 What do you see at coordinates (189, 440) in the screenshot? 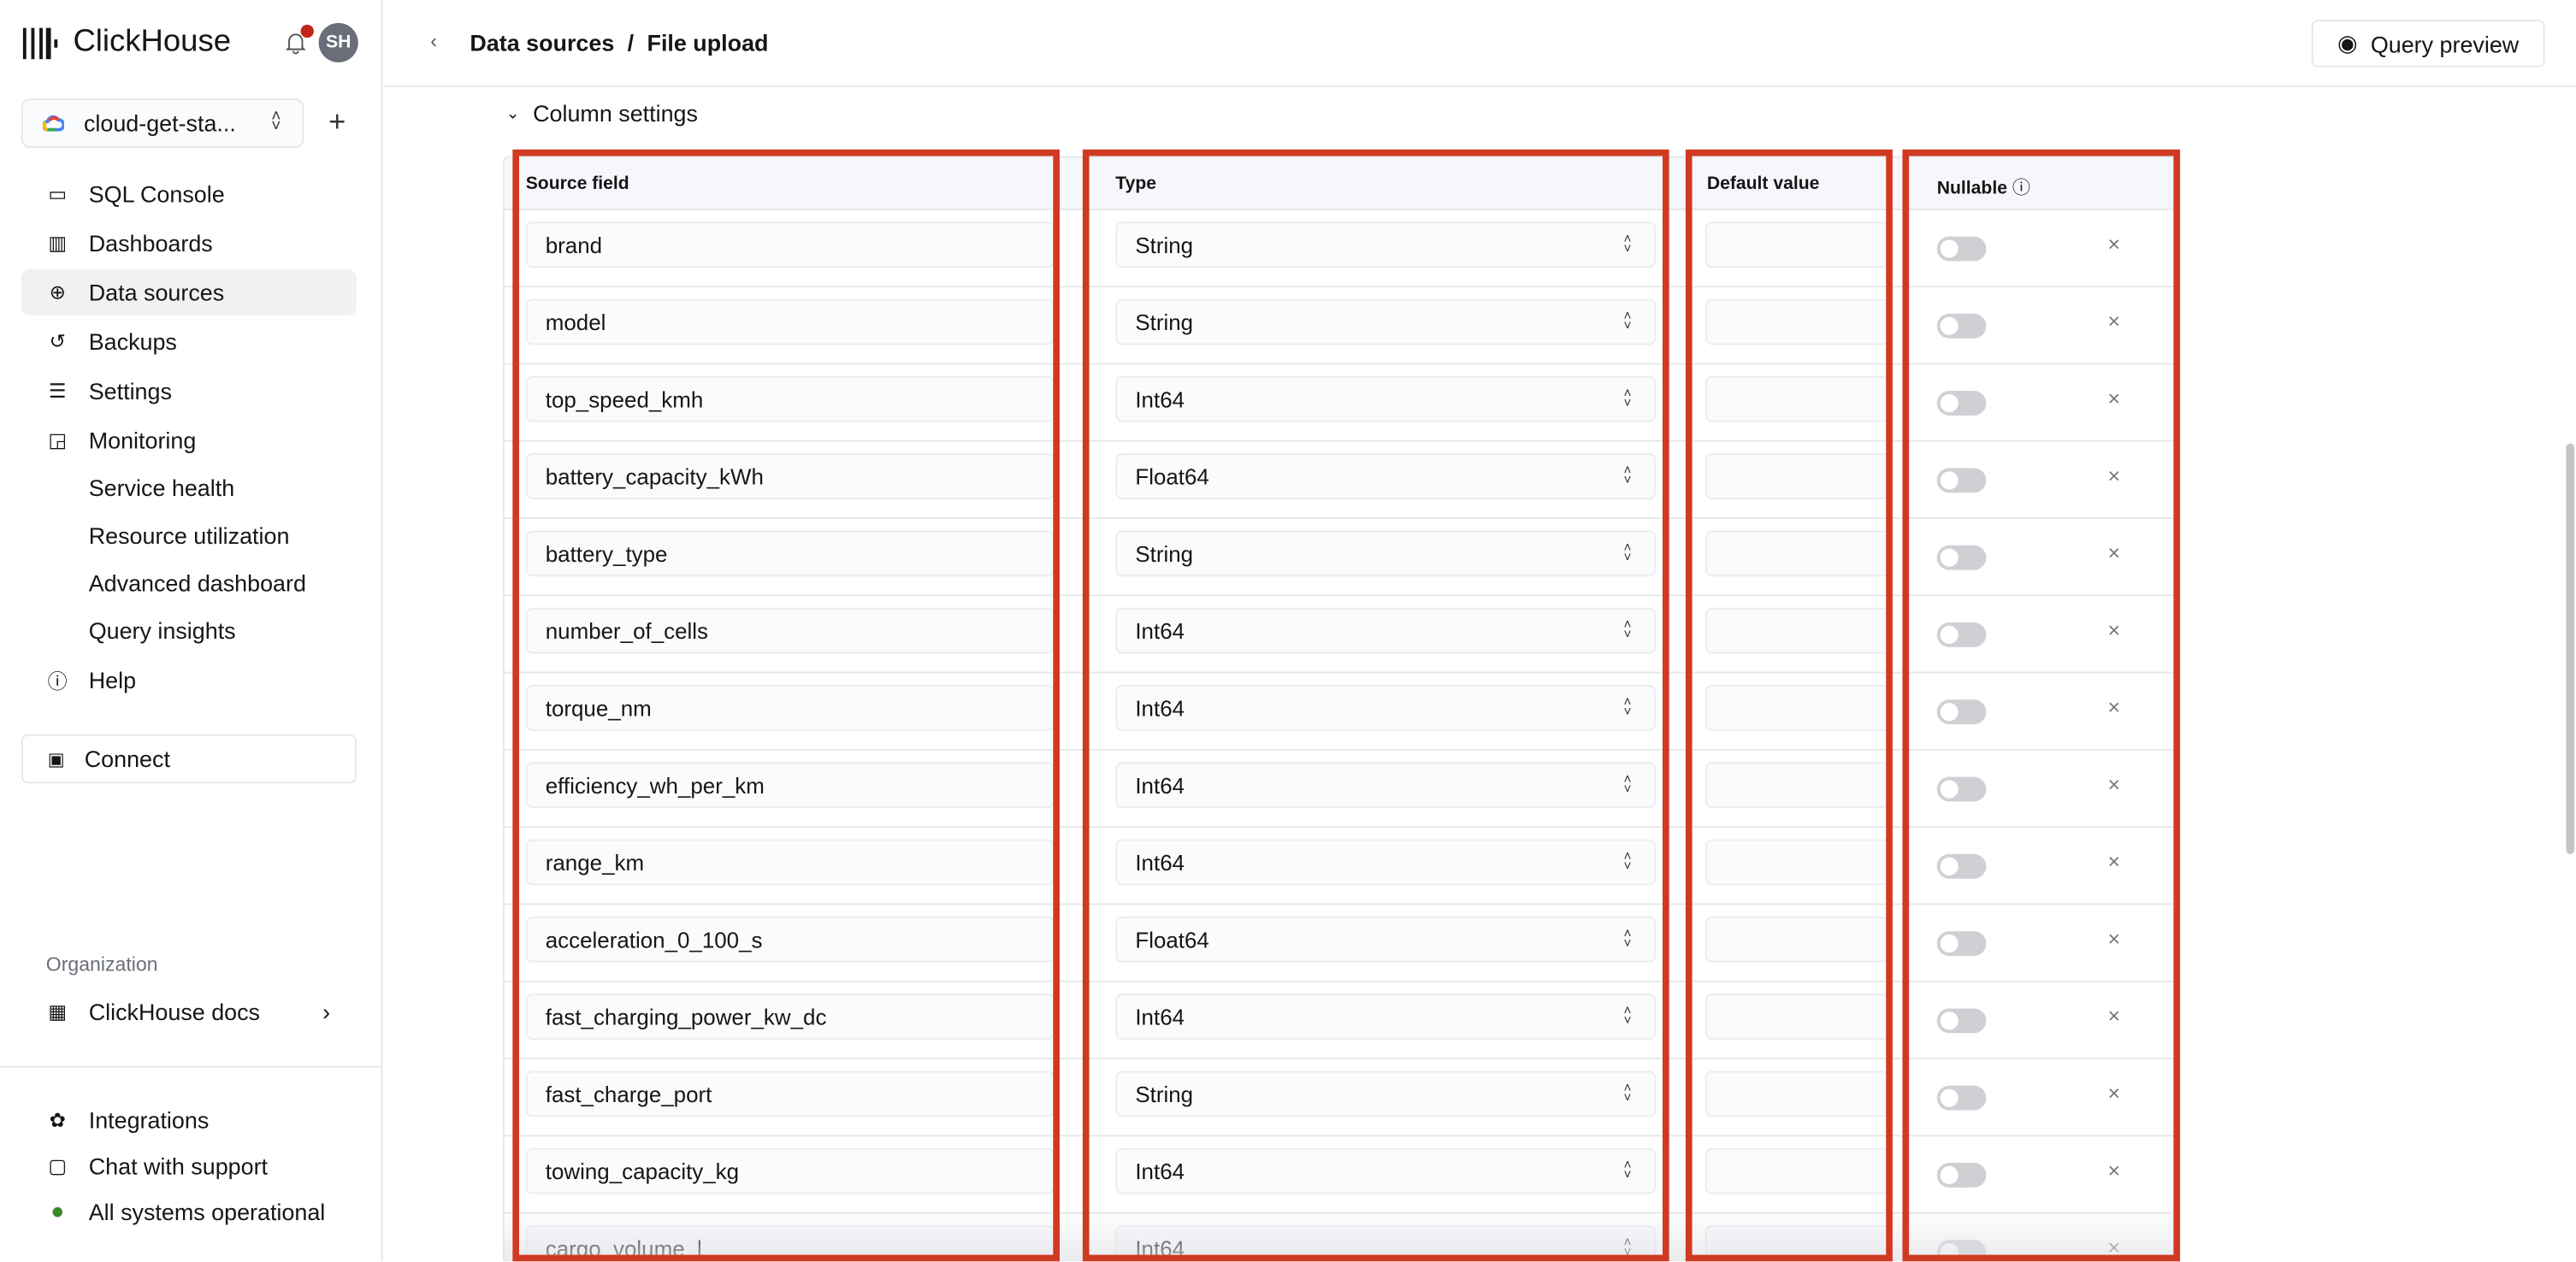
I see `sidebar-item-monitoring: ◲ Monitoring` at bounding box center [189, 440].